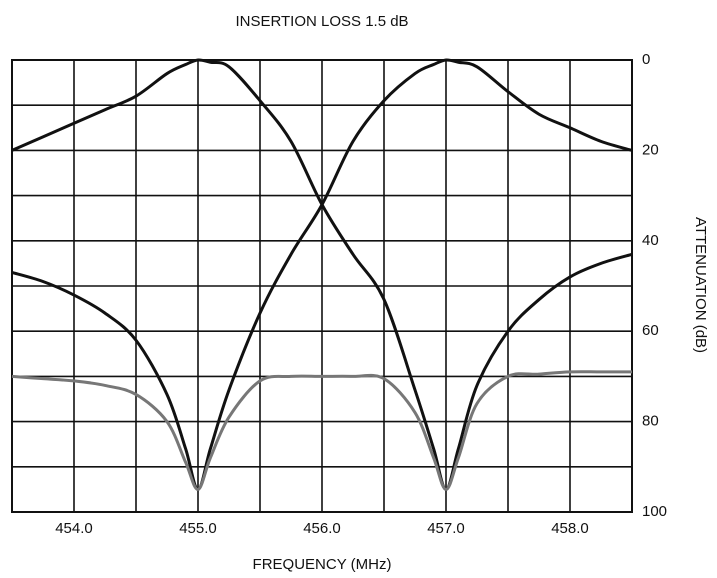 This screenshot has height=578, width=717. What do you see at coordinates (650, 240) in the screenshot?
I see `y-tick-label: 40` at bounding box center [650, 240].